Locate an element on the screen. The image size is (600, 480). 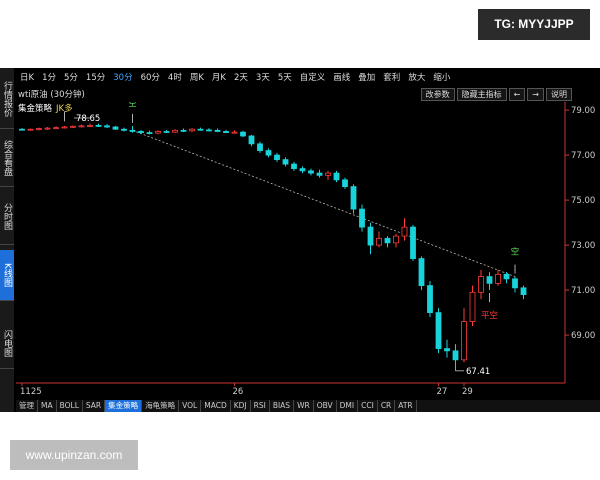
toolbar-button: 30分 is located at coordinates (123, 78).